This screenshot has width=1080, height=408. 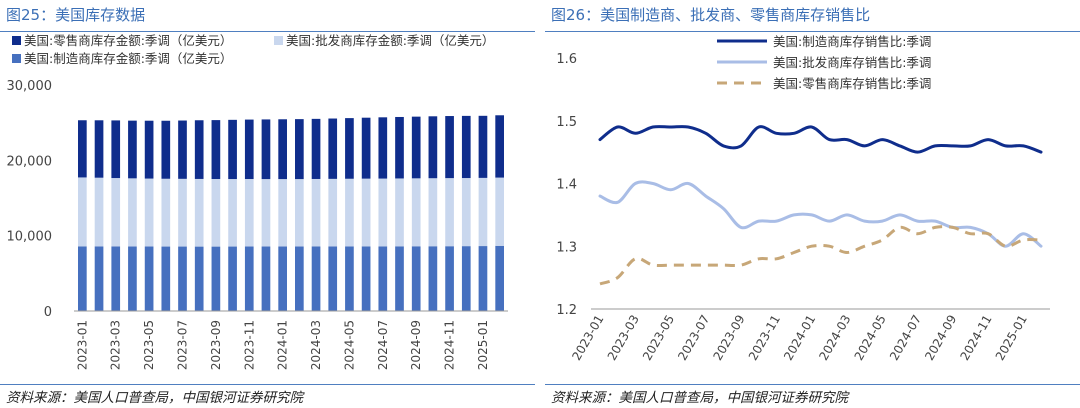 I want to click on right-source-note: 资料来源：美国人口普查局，中国银河证券研究院, so click(x=699, y=398).